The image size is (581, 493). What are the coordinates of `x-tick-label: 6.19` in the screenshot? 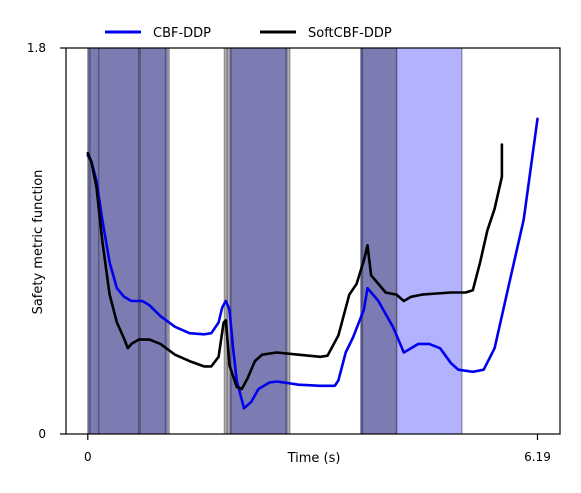 It's located at (537, 457).